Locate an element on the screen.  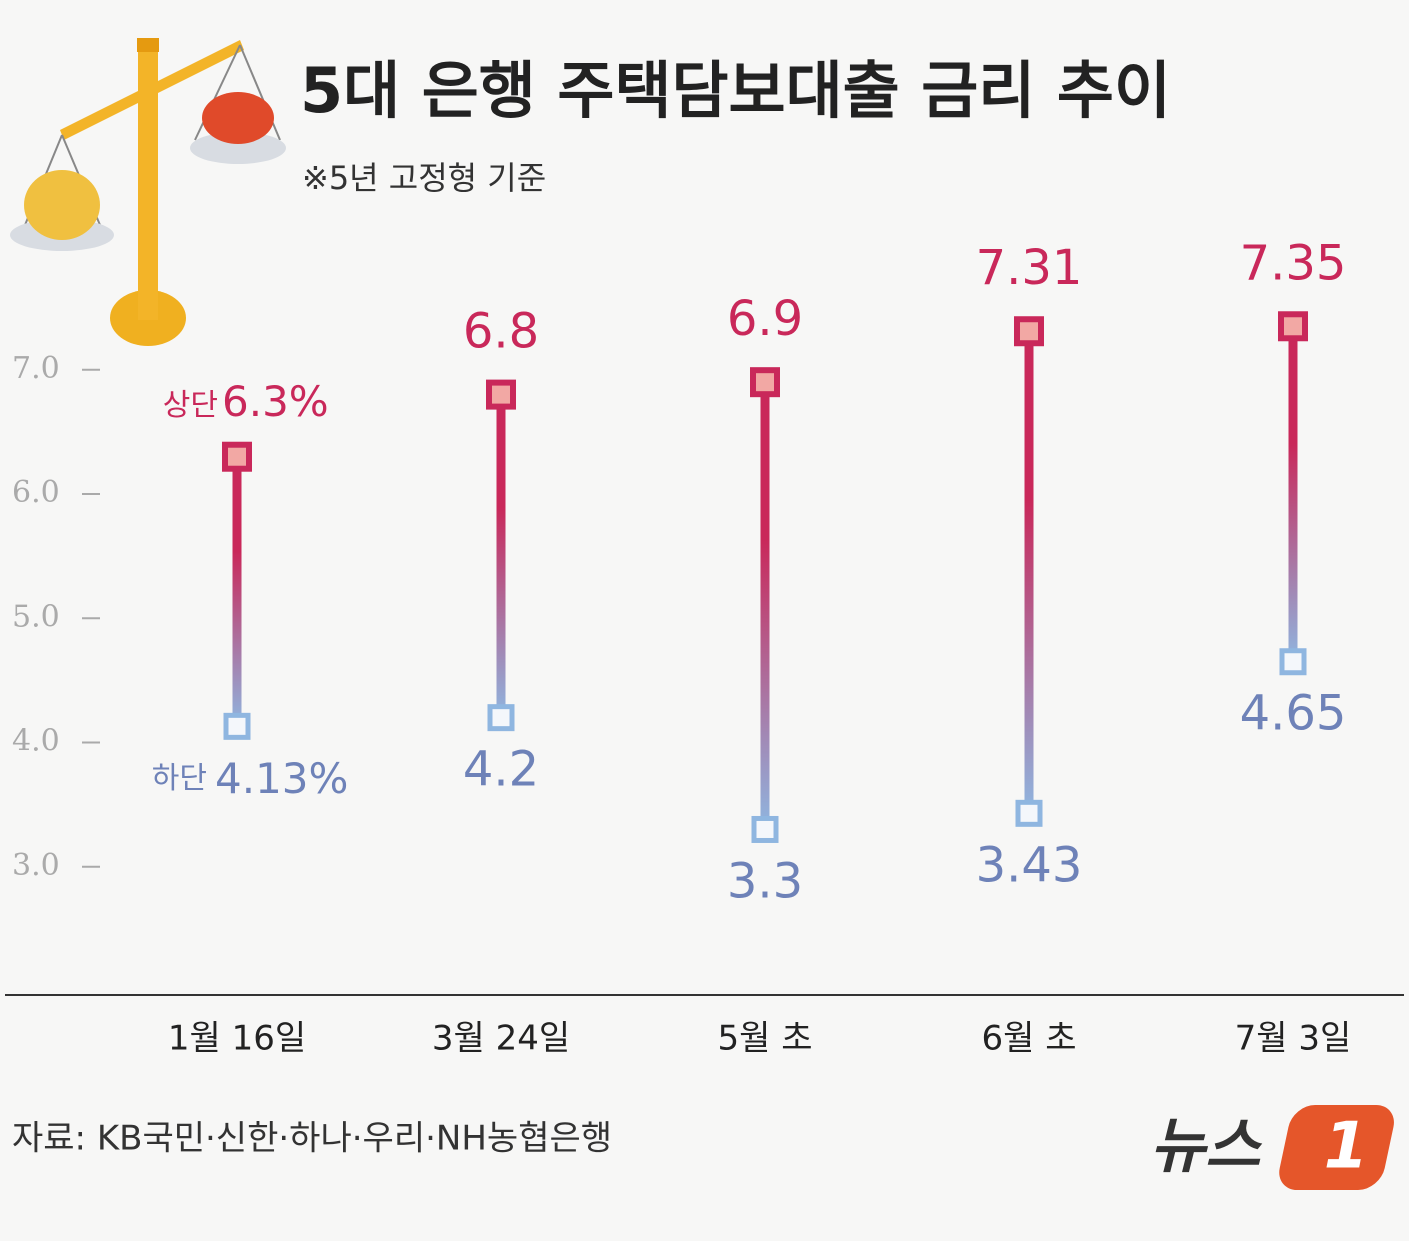
legend-low: 하단 is located at coordinates (179, 778).